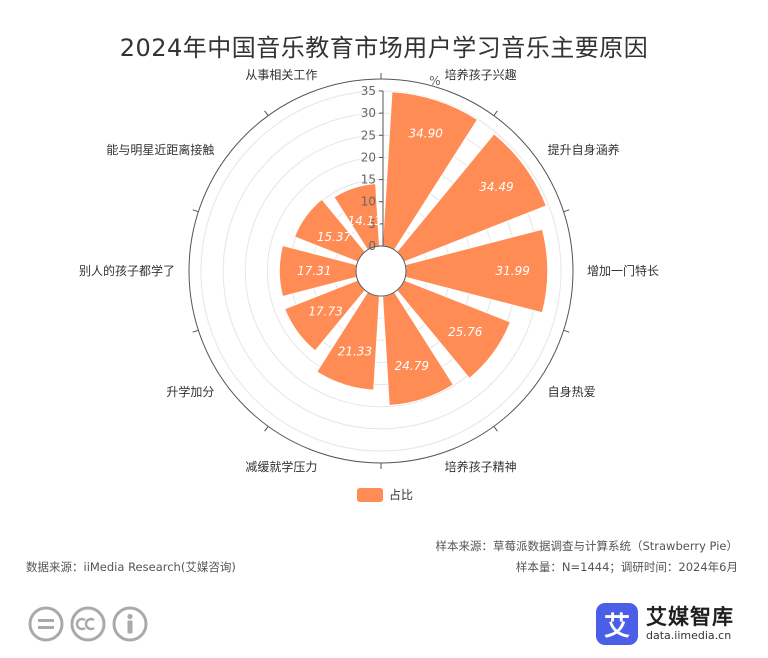  What do you see at coordinates (314, 271) in the screenshot?
I see `value-label: 17.31` at bounding box center [314, 271].